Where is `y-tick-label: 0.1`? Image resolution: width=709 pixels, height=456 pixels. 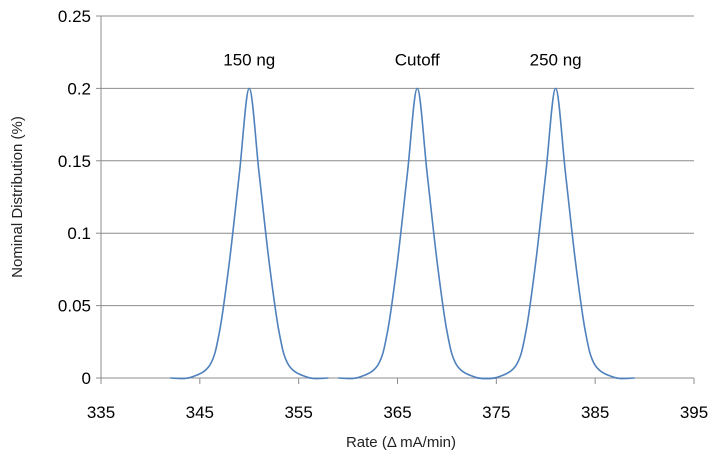 y-tick-label: 0.1 is located at coordinates (79, 233).